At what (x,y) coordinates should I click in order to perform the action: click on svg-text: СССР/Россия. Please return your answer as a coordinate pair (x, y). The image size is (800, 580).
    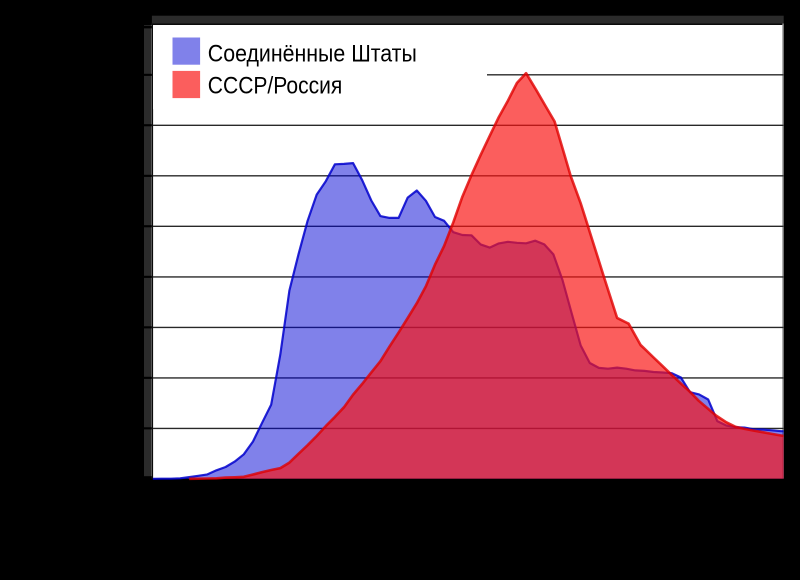
    Looking at the image, I should click on (275, 85).